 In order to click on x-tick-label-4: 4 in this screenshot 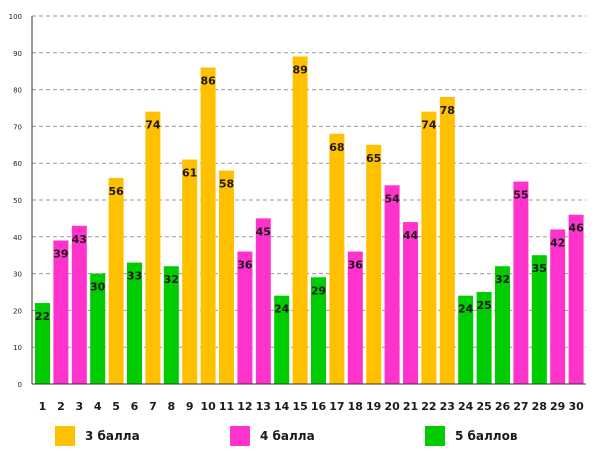, I will do `click(98, 406)`.